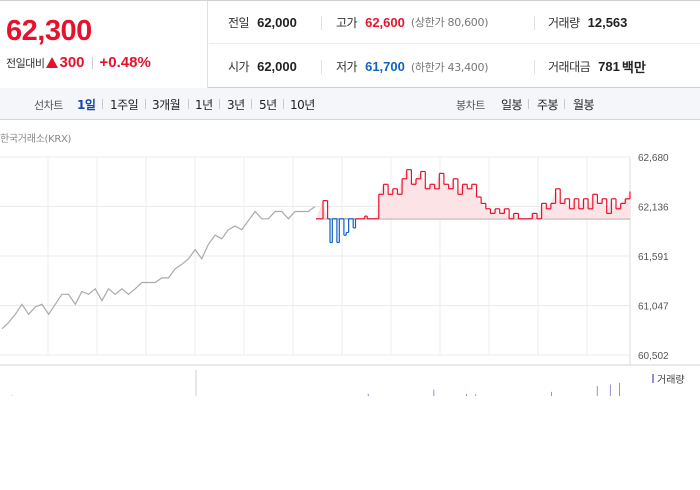 The height and width of the screenshot is (490, 700). What do you see at coordinates (653, 158) in the screenshot?
I see `y-tick-label: 62,680` at bounding box center [653, 158].